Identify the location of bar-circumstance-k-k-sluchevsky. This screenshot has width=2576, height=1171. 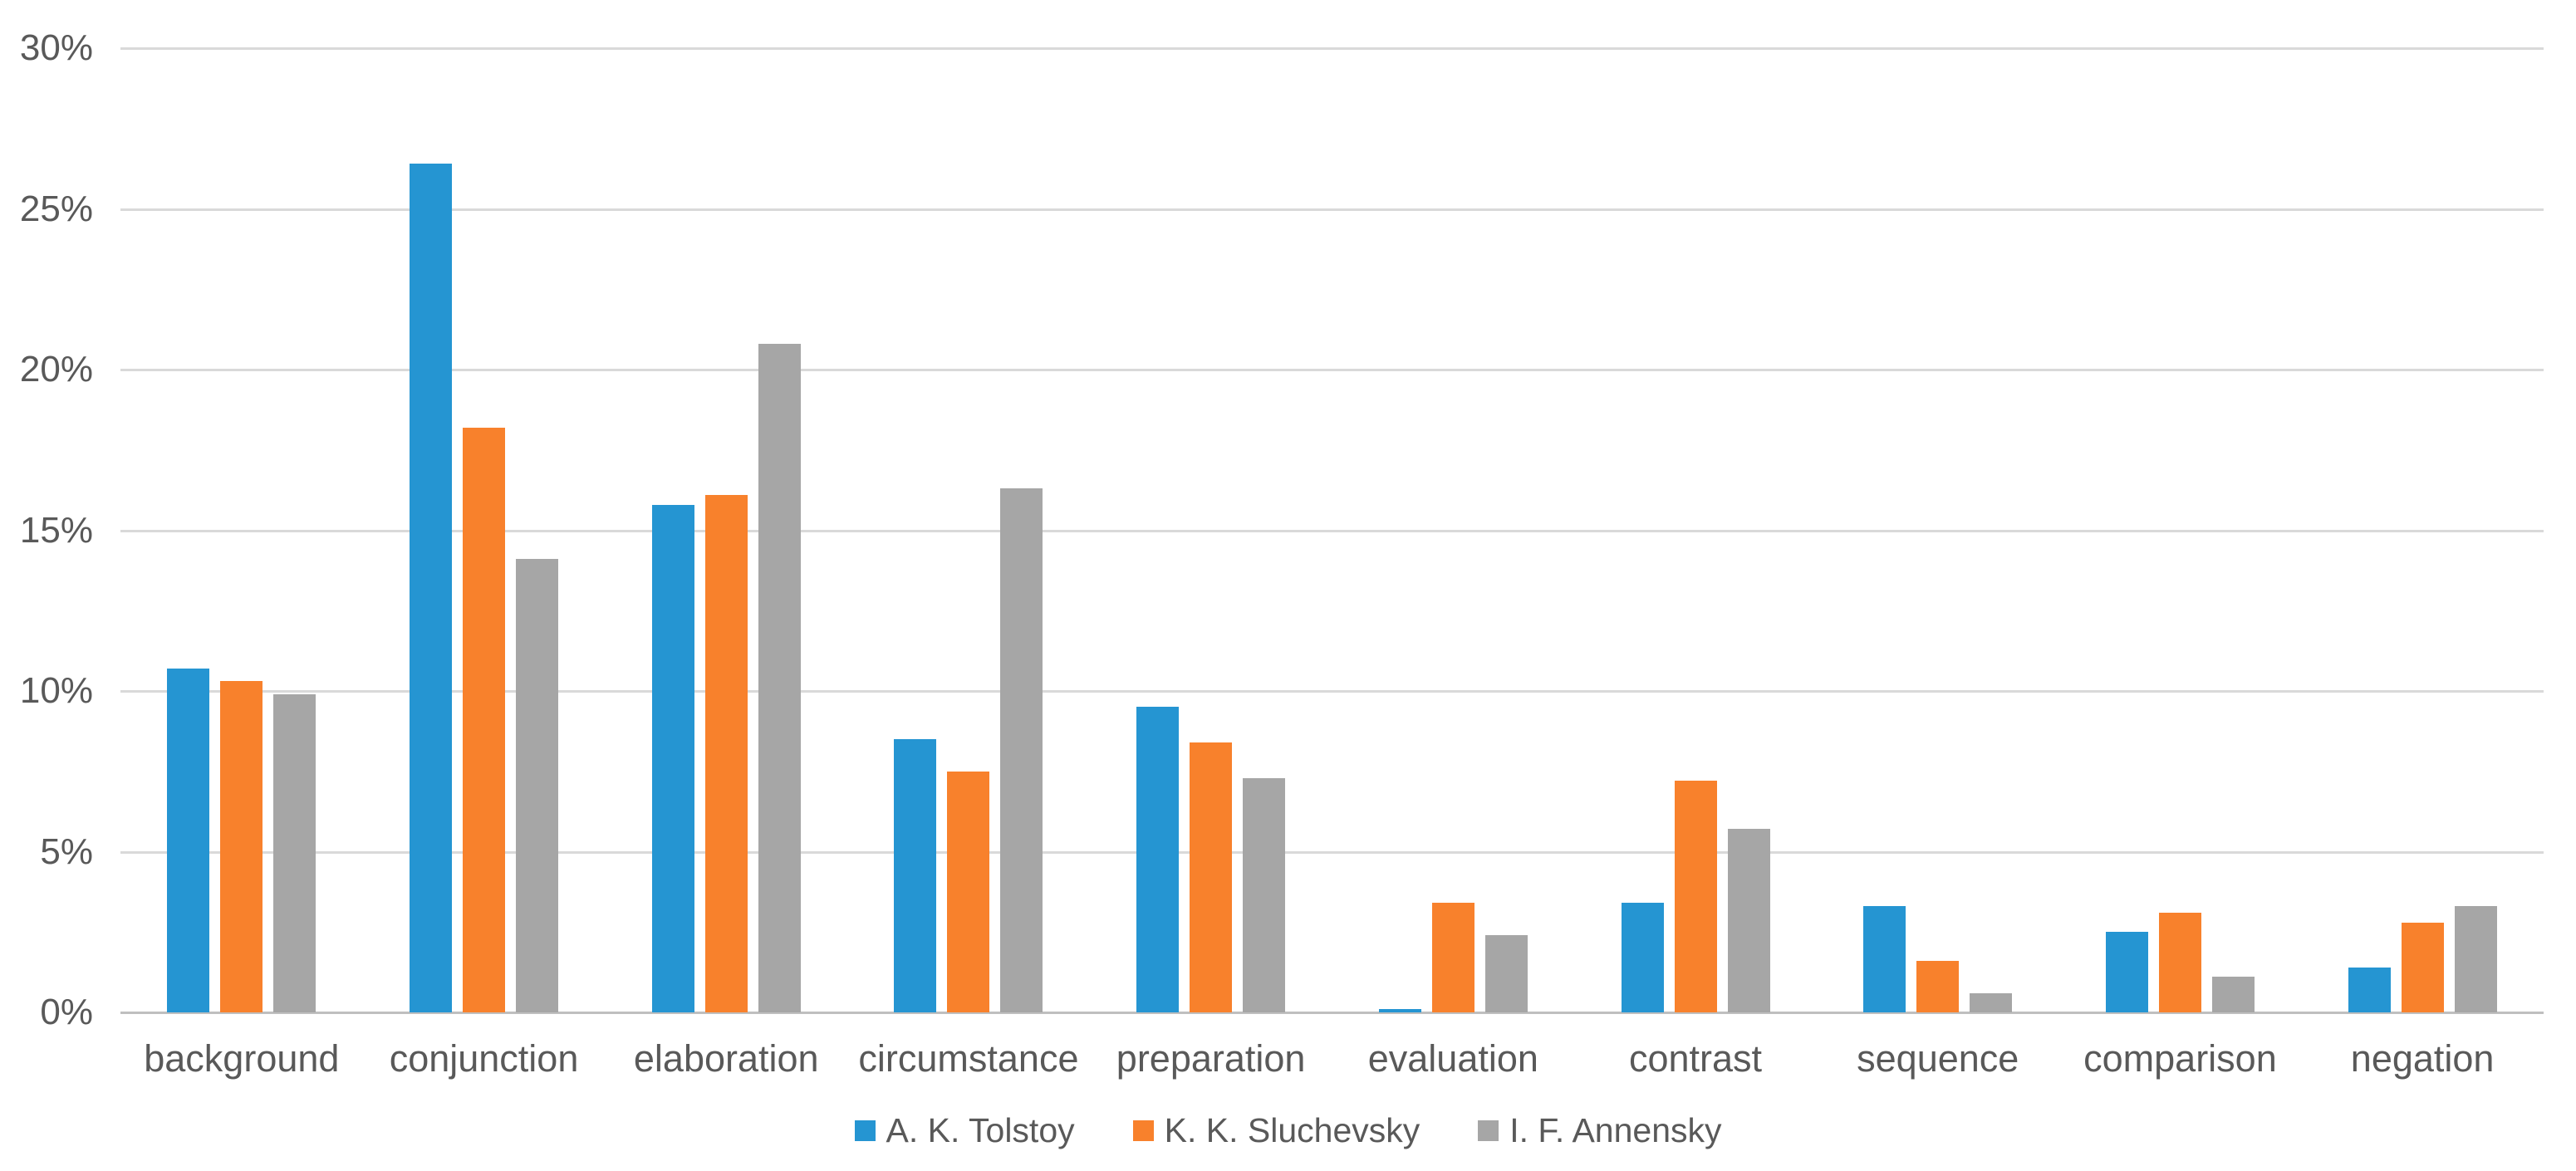
(968, 892).